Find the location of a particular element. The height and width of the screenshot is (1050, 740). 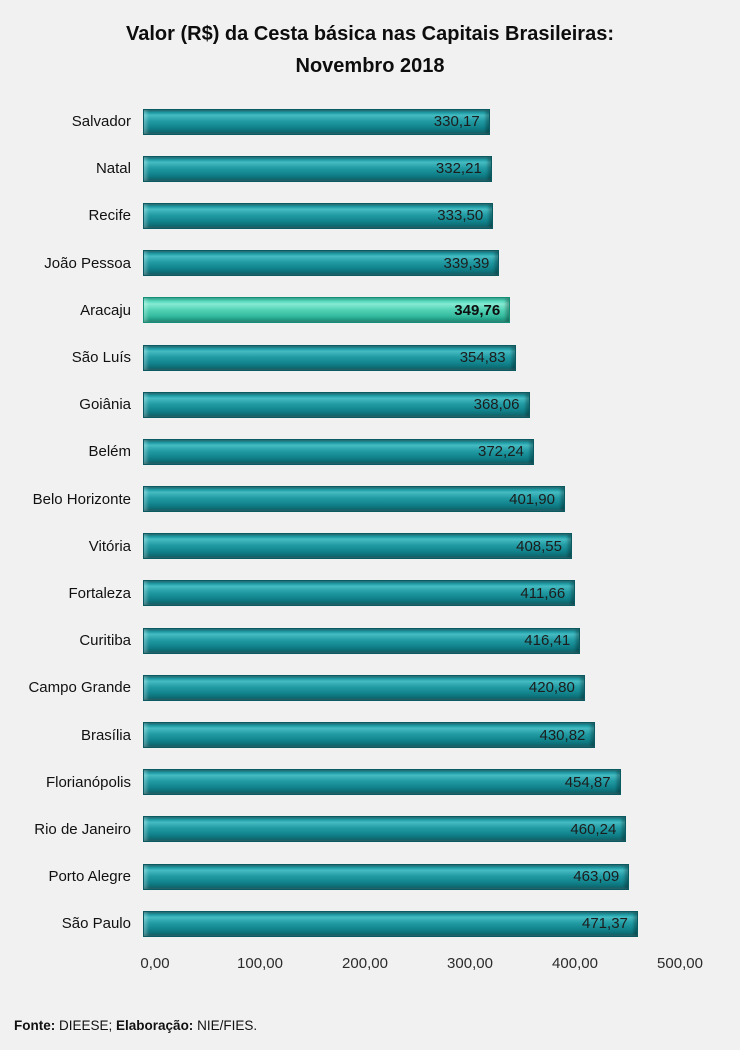

bar-row: São Paulo 471,37 is located at coordinates (370, 923).